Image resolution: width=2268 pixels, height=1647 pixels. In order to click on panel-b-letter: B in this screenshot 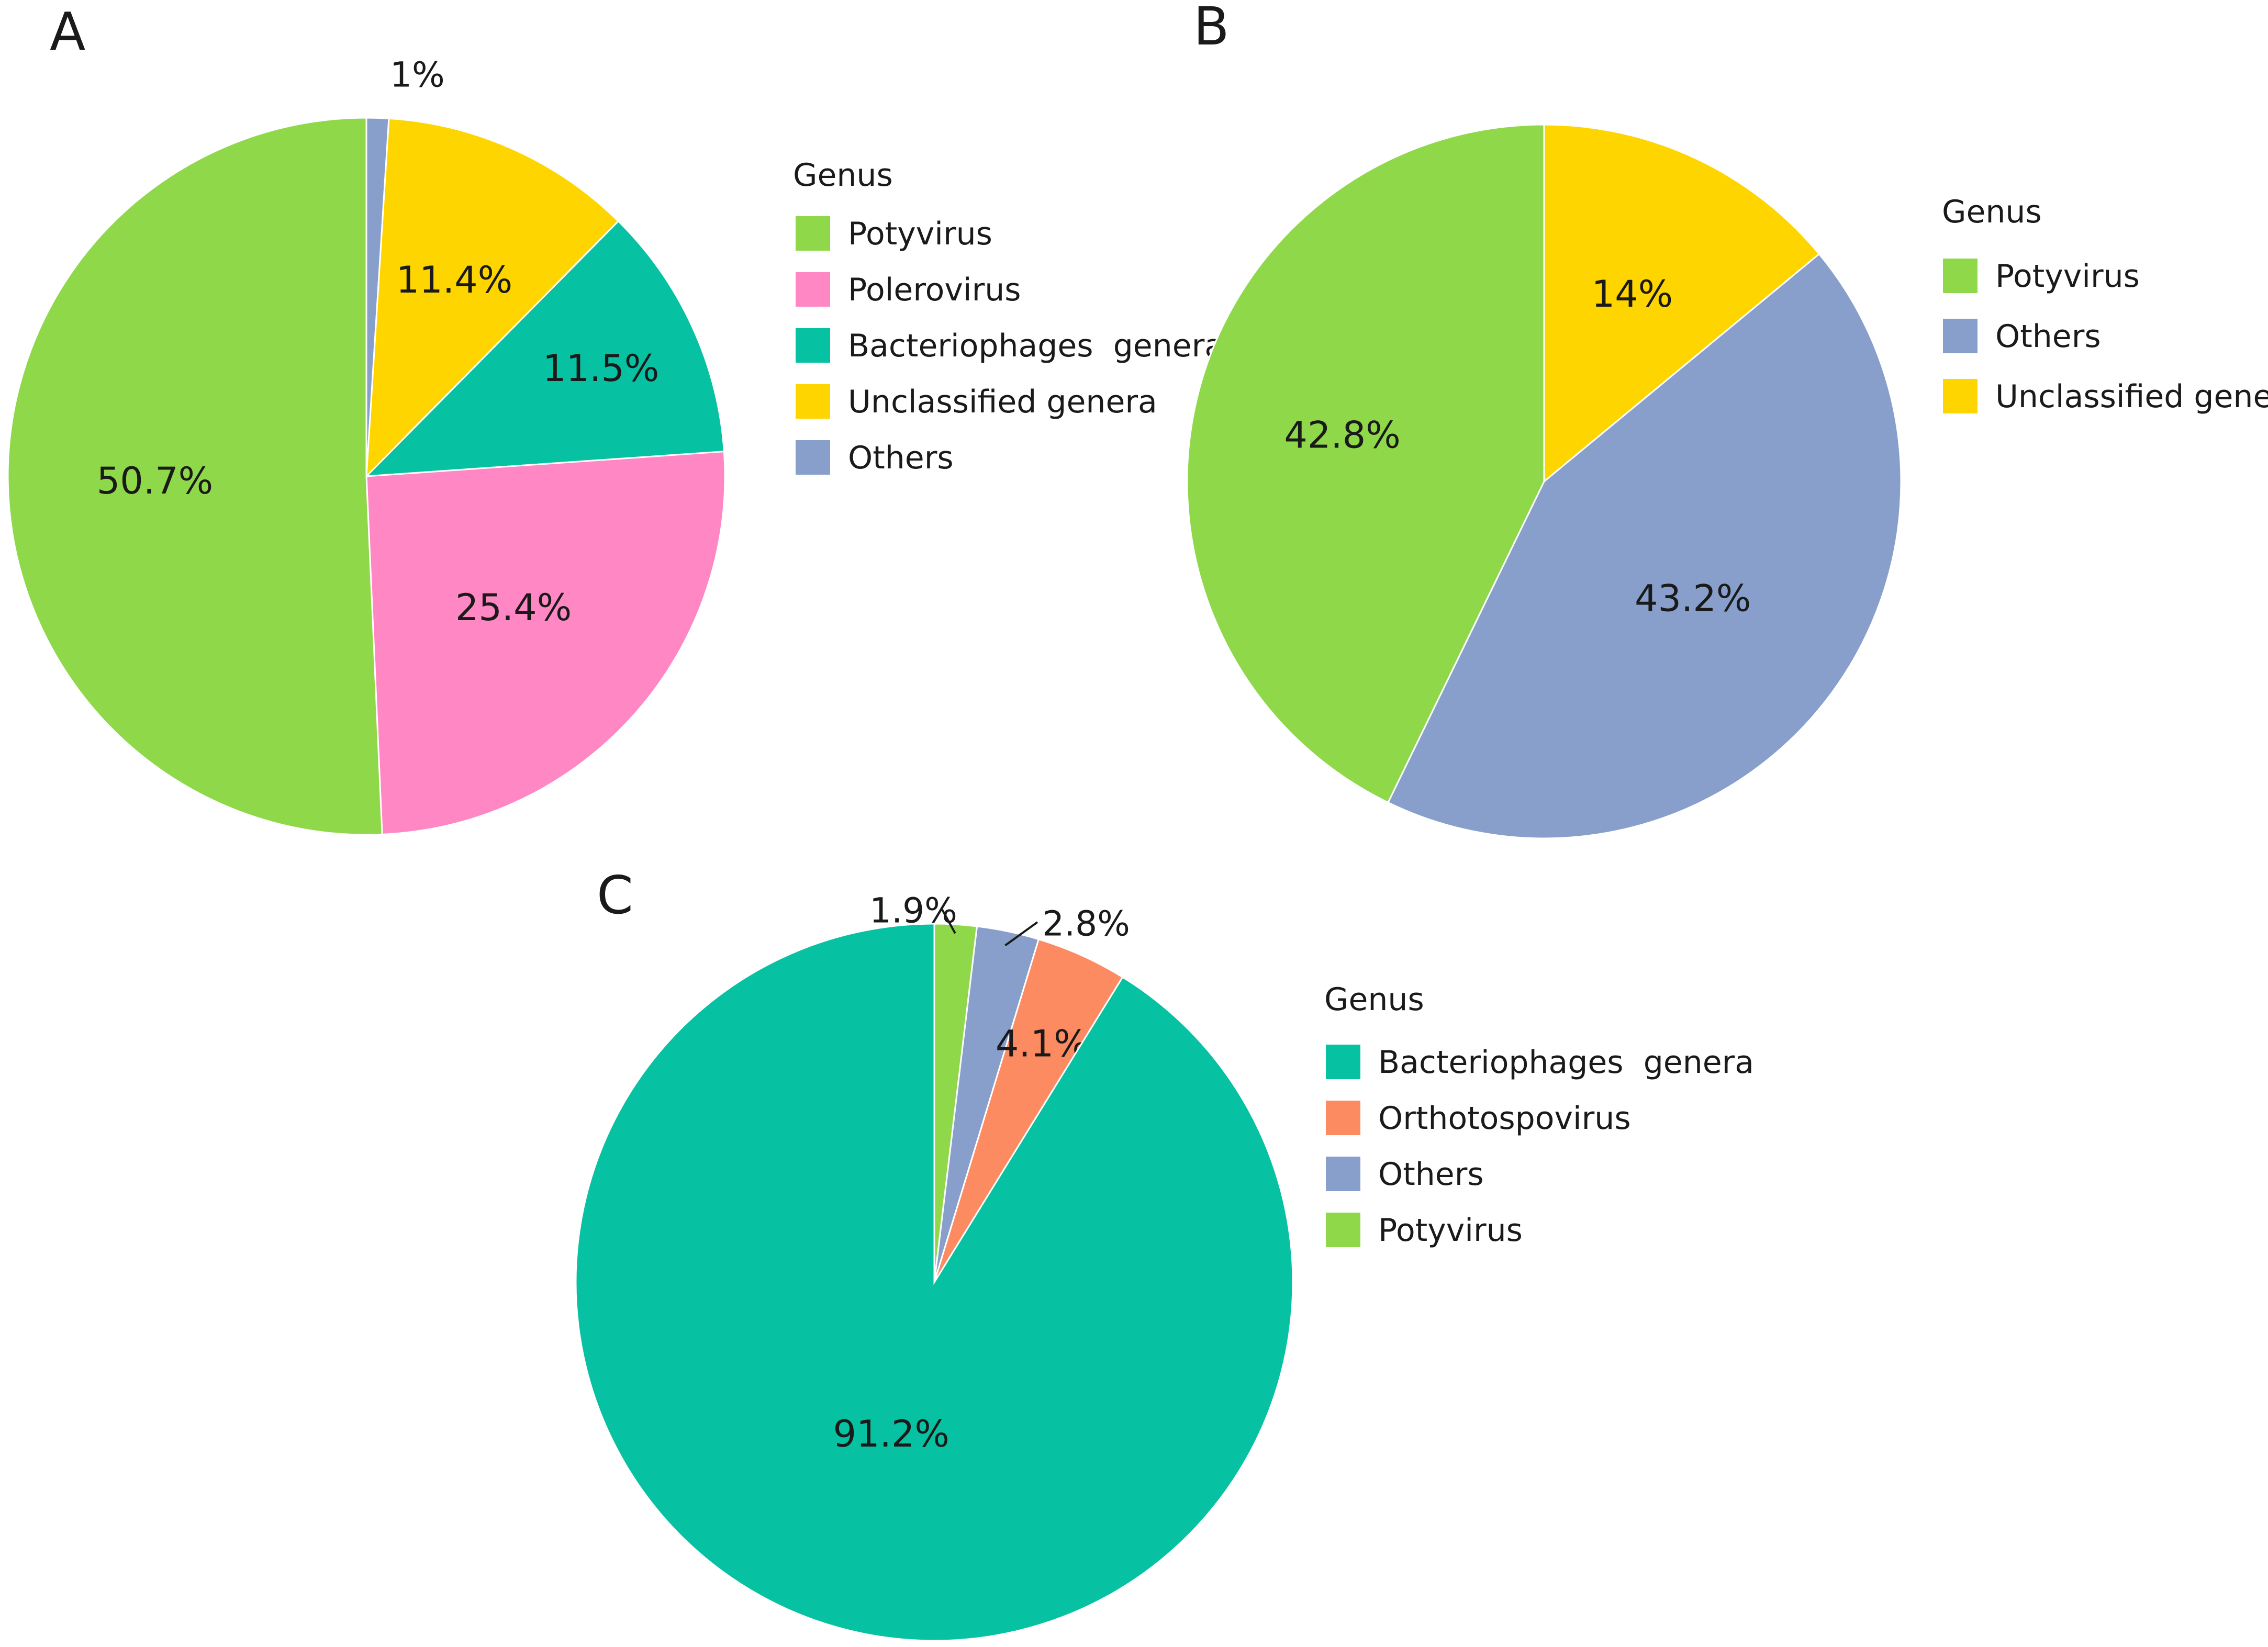, I will do `click(1211, 28)`.